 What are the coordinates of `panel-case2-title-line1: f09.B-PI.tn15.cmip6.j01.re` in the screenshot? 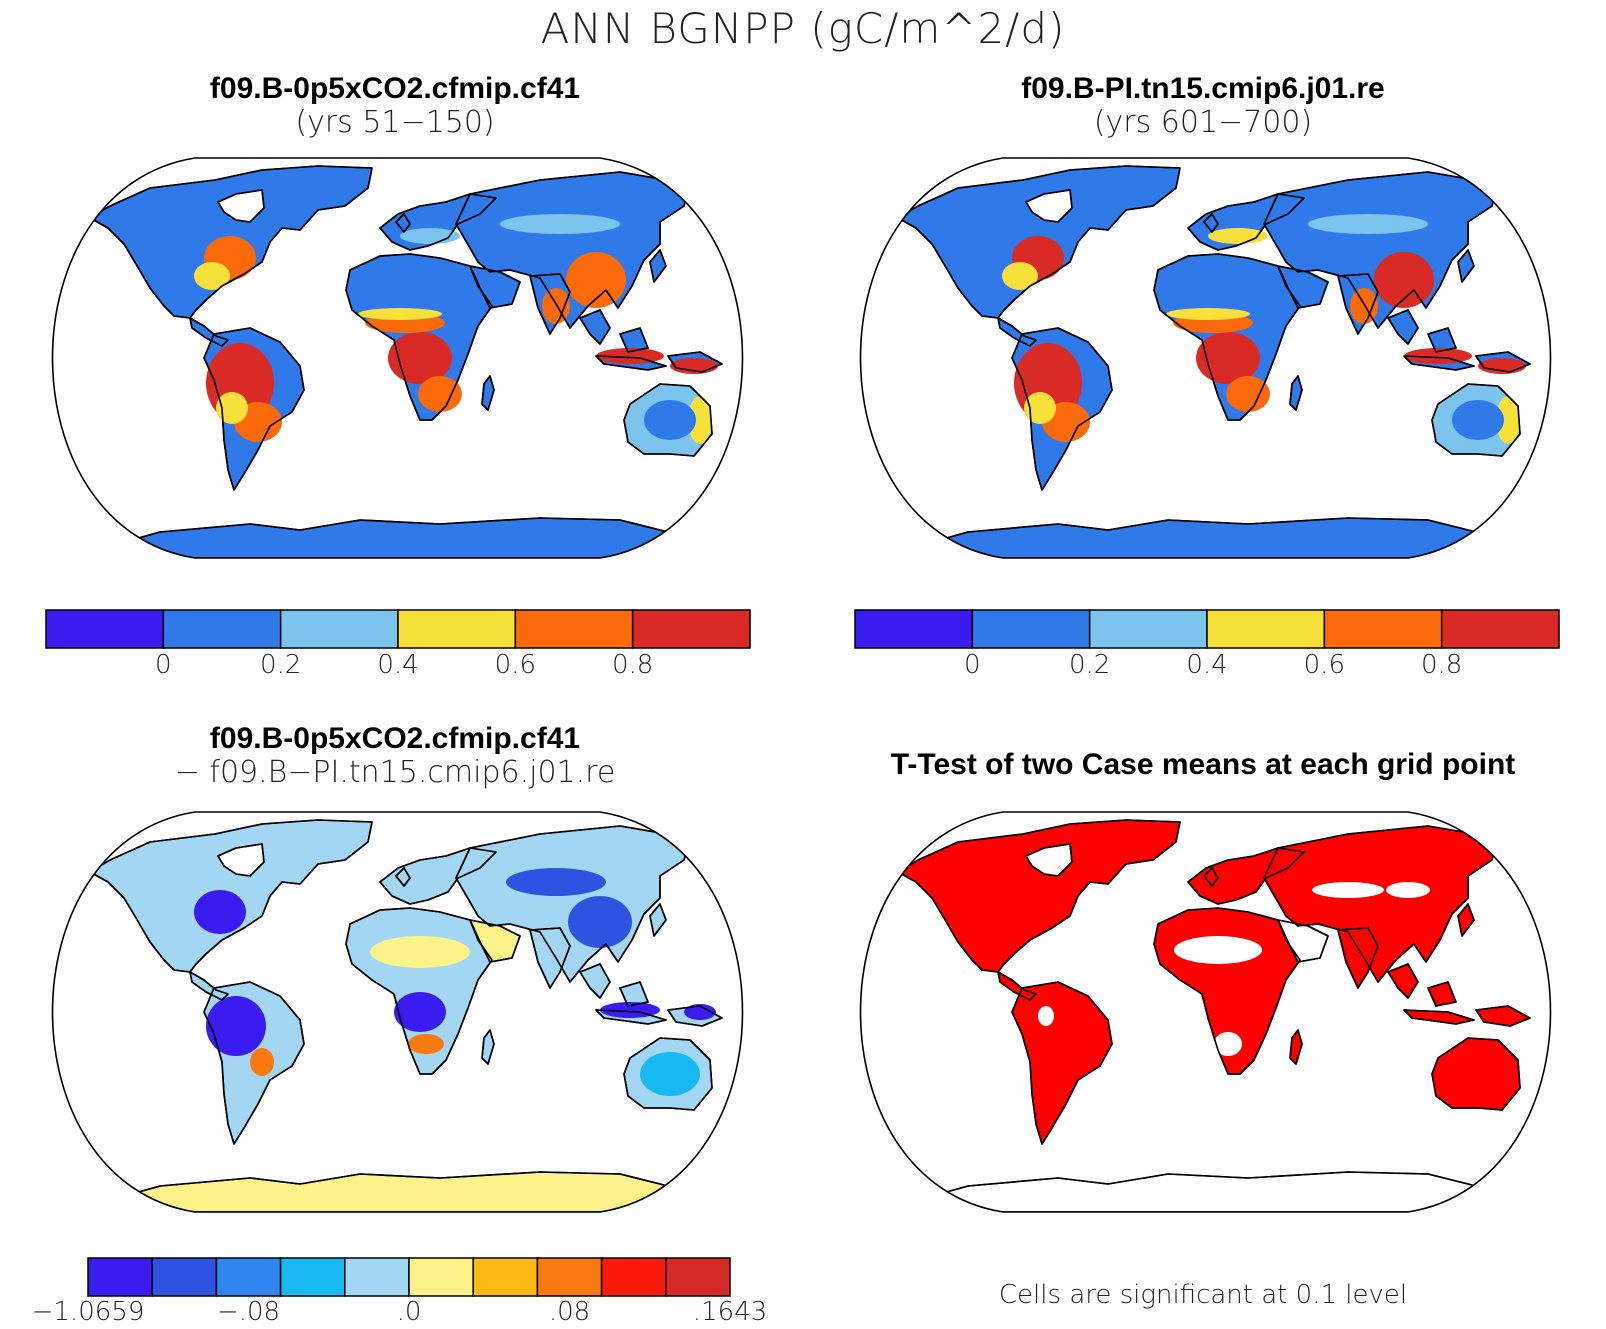 It's located at (1203, 88).